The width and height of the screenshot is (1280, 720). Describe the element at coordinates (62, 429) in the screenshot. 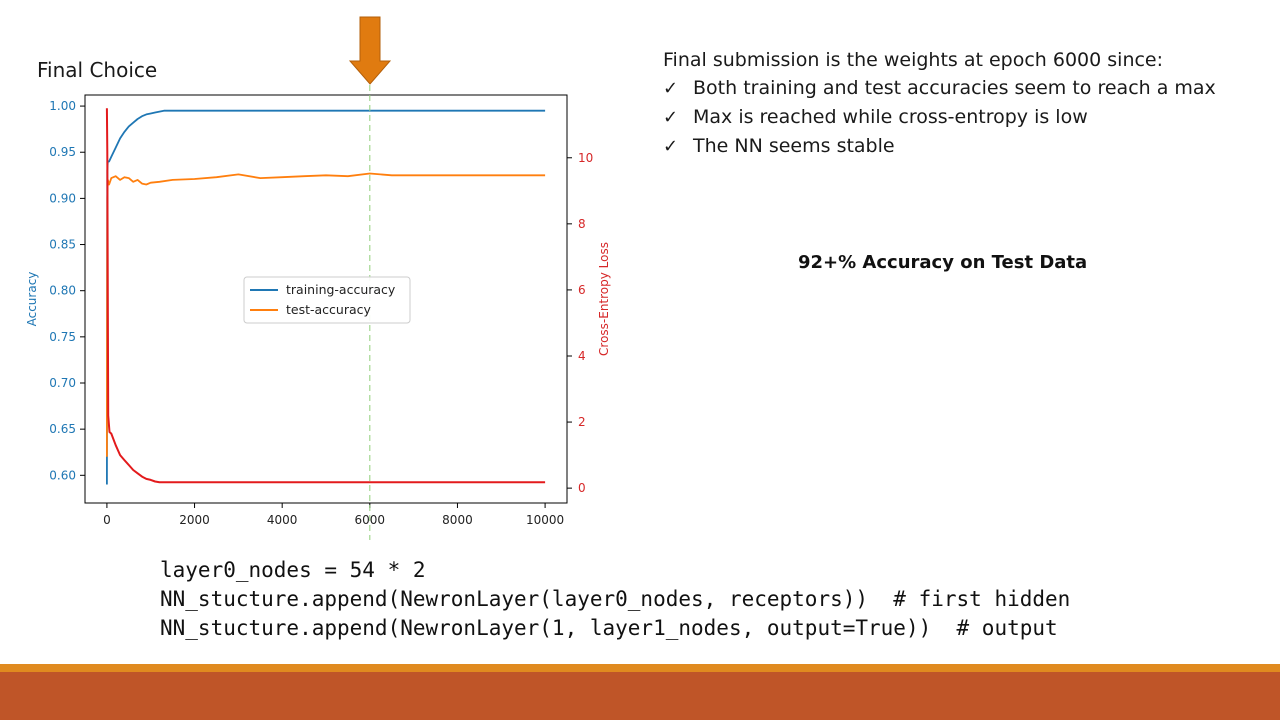

I see `y-tick-label: 0.65` at that location.